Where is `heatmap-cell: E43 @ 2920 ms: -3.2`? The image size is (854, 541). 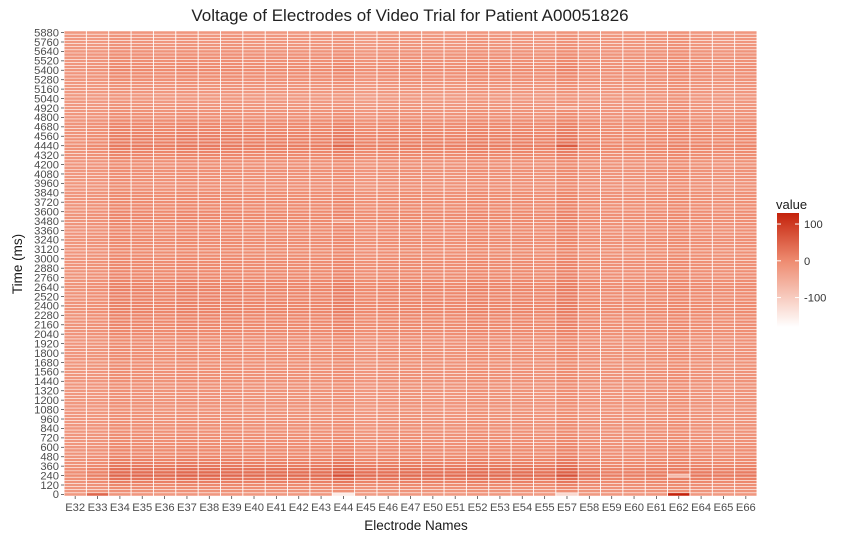
heatmap-cell: E43 @ 2920 ms: -3.2 is located at coordinates (321, 265).